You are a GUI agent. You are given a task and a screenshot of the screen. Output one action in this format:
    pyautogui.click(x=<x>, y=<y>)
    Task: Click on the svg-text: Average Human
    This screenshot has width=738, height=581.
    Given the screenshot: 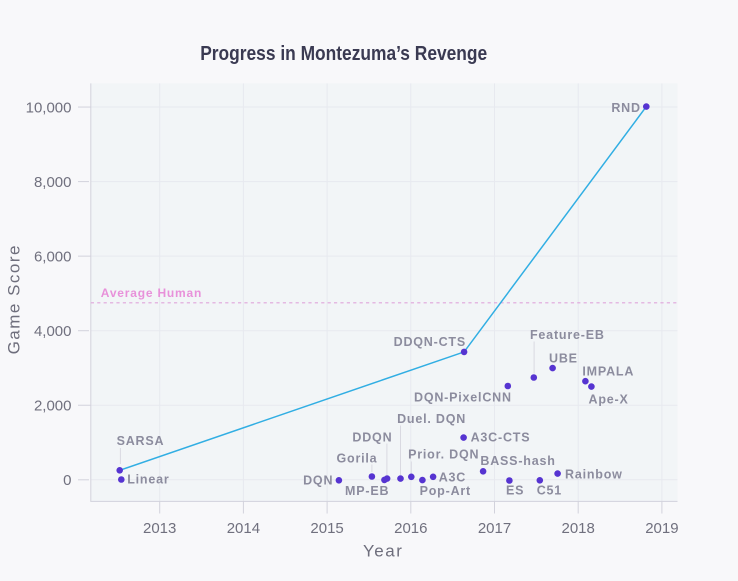 What is the action you would take?
    pyautogui.click(x=151, y=293)
    